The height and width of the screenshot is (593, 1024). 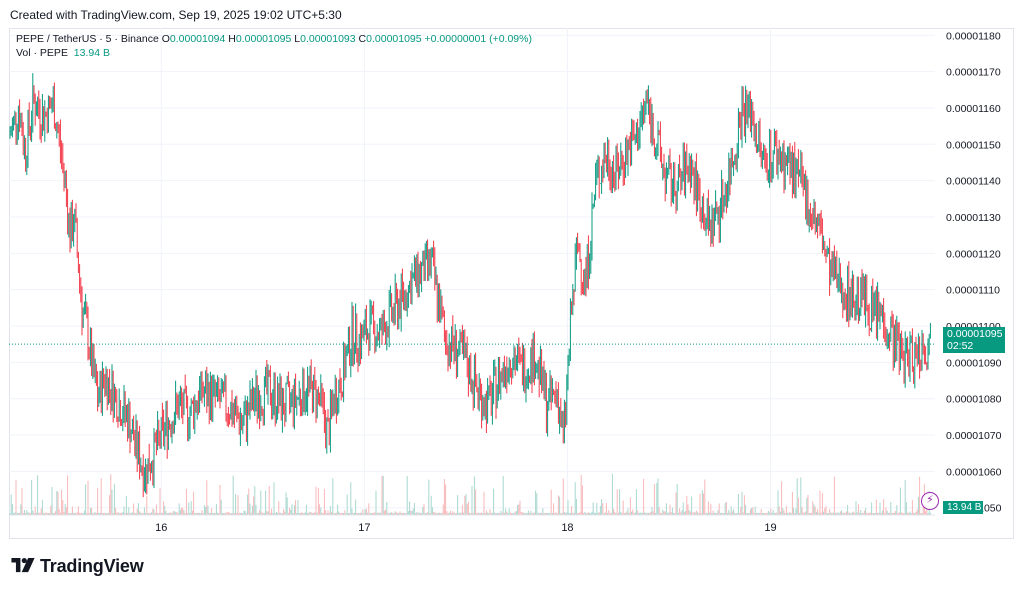 I want to click on close-label: C, so click(x=362, y=39).